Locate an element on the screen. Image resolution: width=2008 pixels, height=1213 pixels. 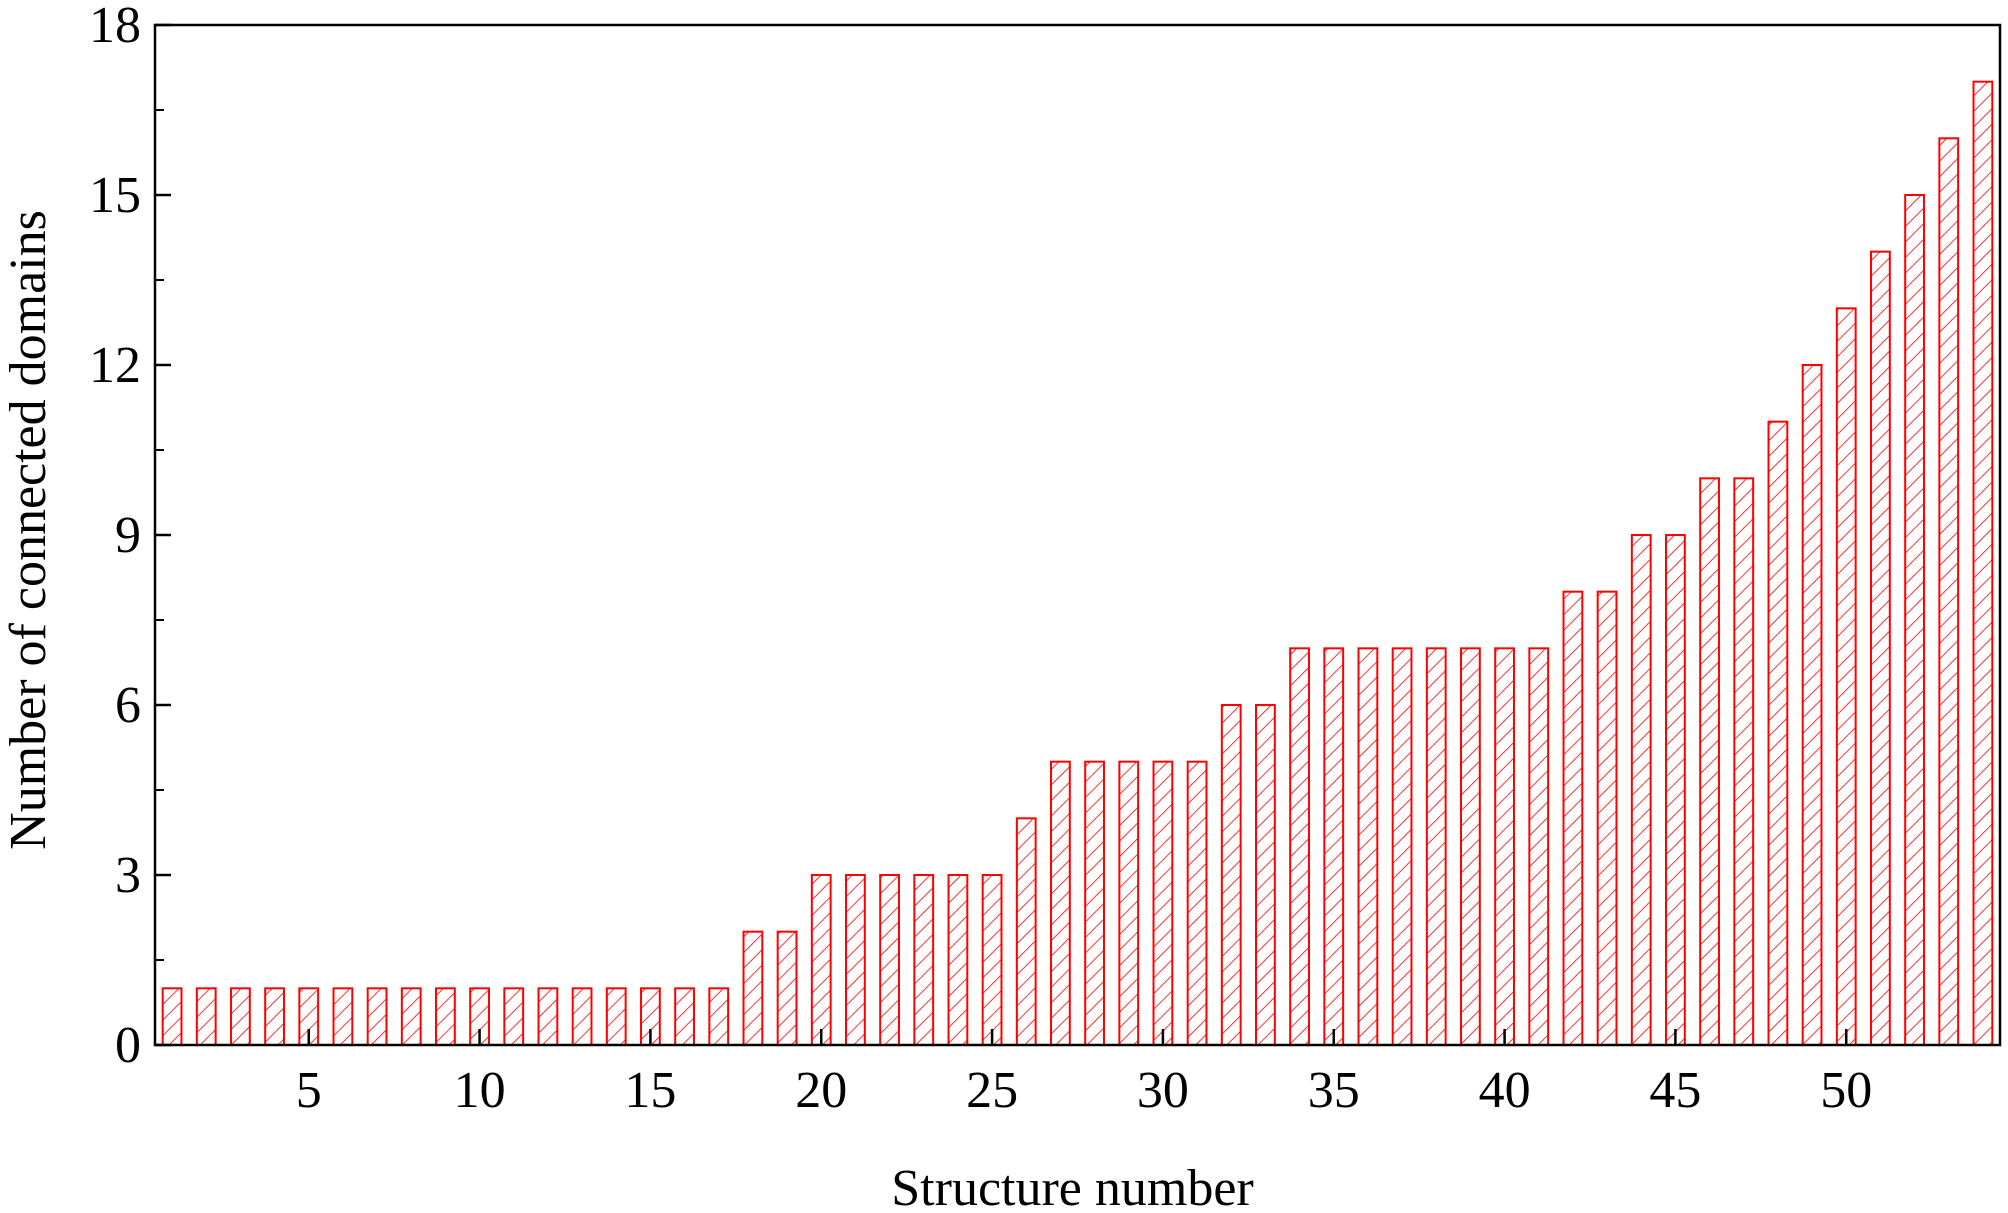
y-tick-label-0: 0 is located at coordinates (128, 1045).